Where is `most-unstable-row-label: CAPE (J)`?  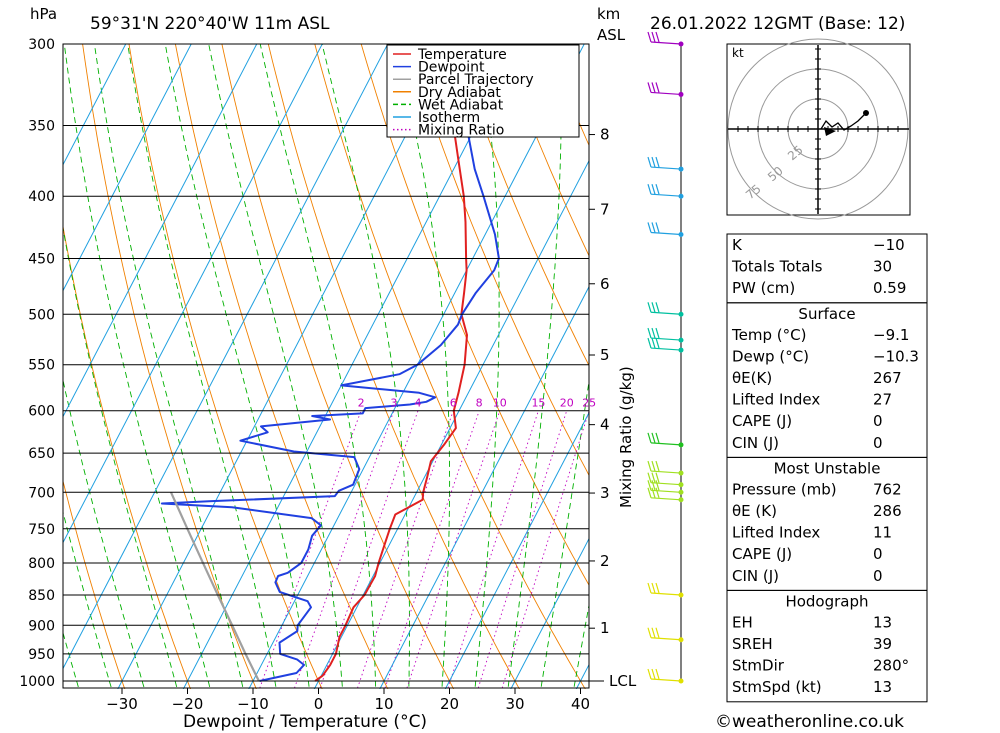
most-unstable-row-label: CAPE (J) is located at coordinates (762, 554).